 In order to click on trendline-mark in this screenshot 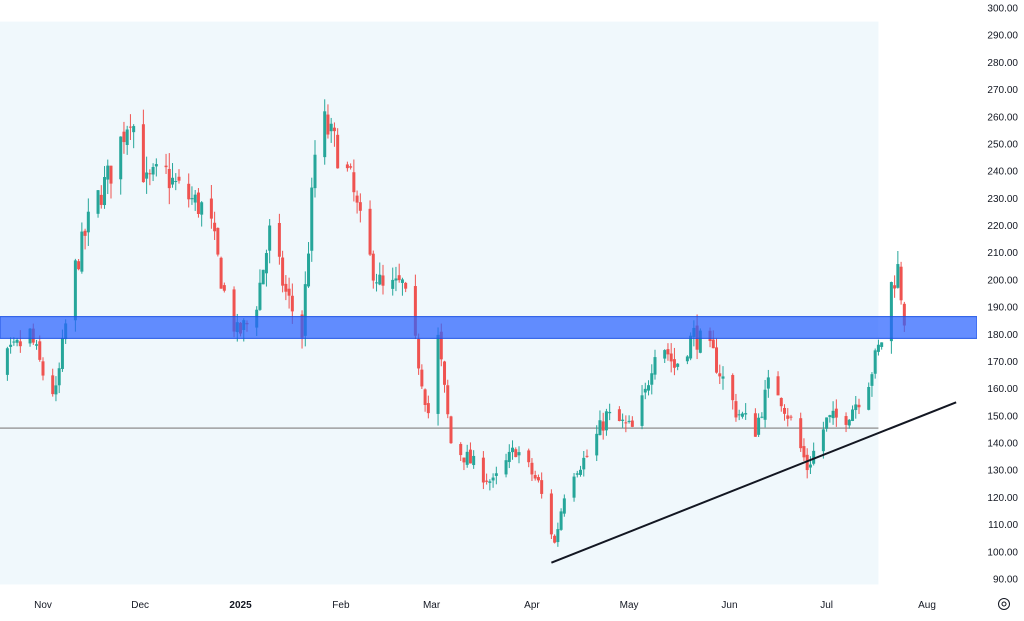, I will do `click(754, 482)`.